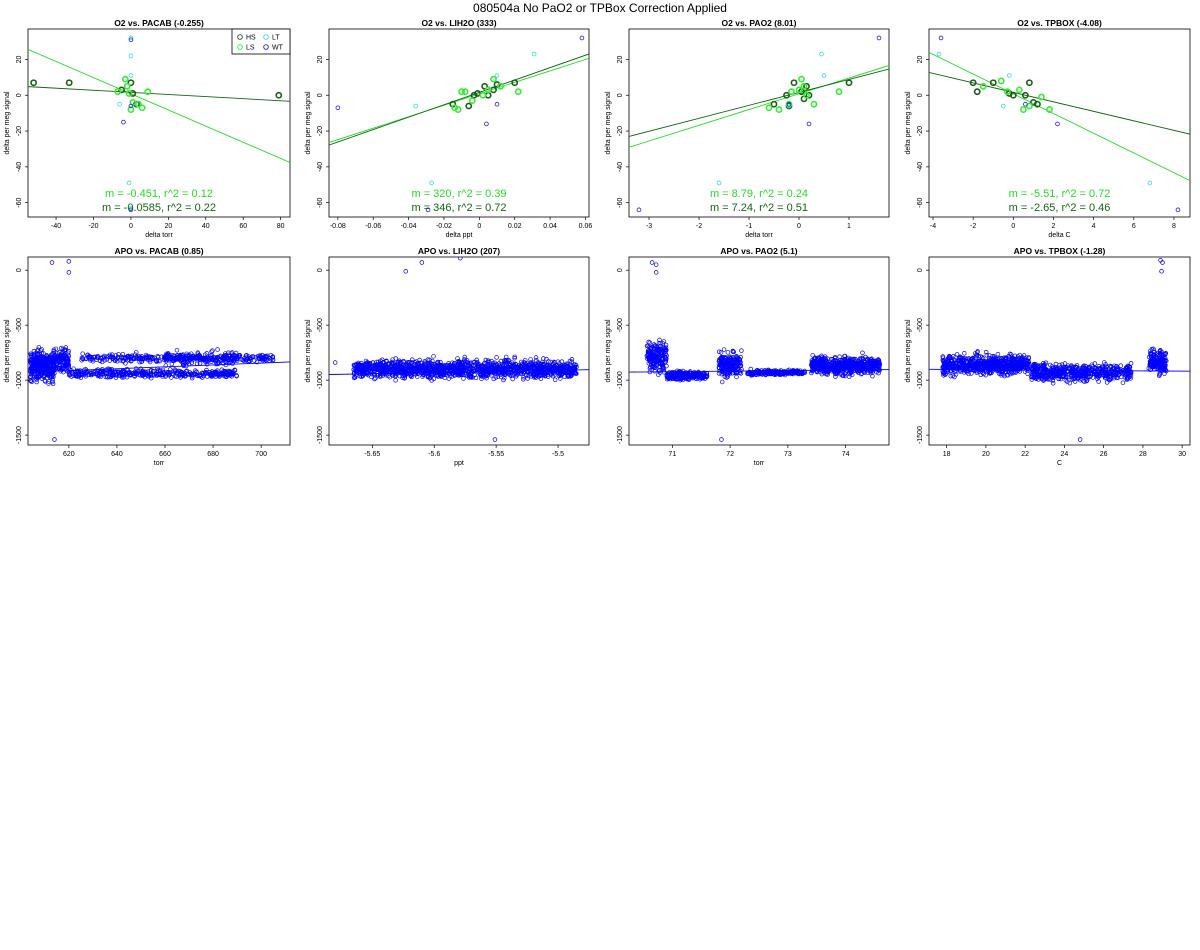  What do you see at coordinates (458, 194) in the screenshot?
I see `fit-annotation: m = 320, r^2 = 0.39` at bounding box center [458, 194].